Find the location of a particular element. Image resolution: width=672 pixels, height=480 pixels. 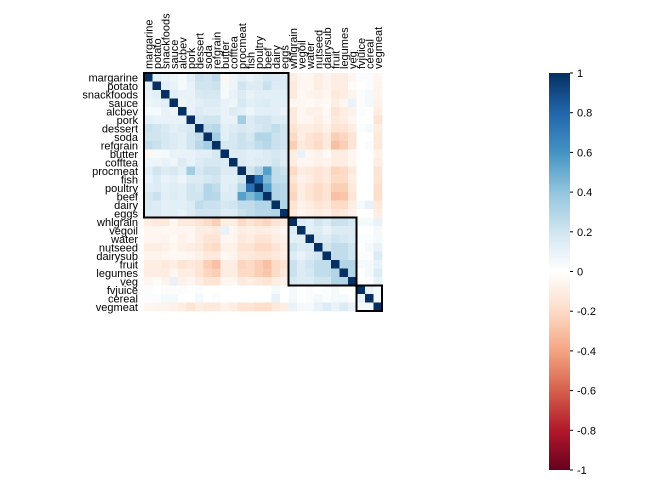

heatmap-cell-dairy-cereal is located at coordinates (369, 205).